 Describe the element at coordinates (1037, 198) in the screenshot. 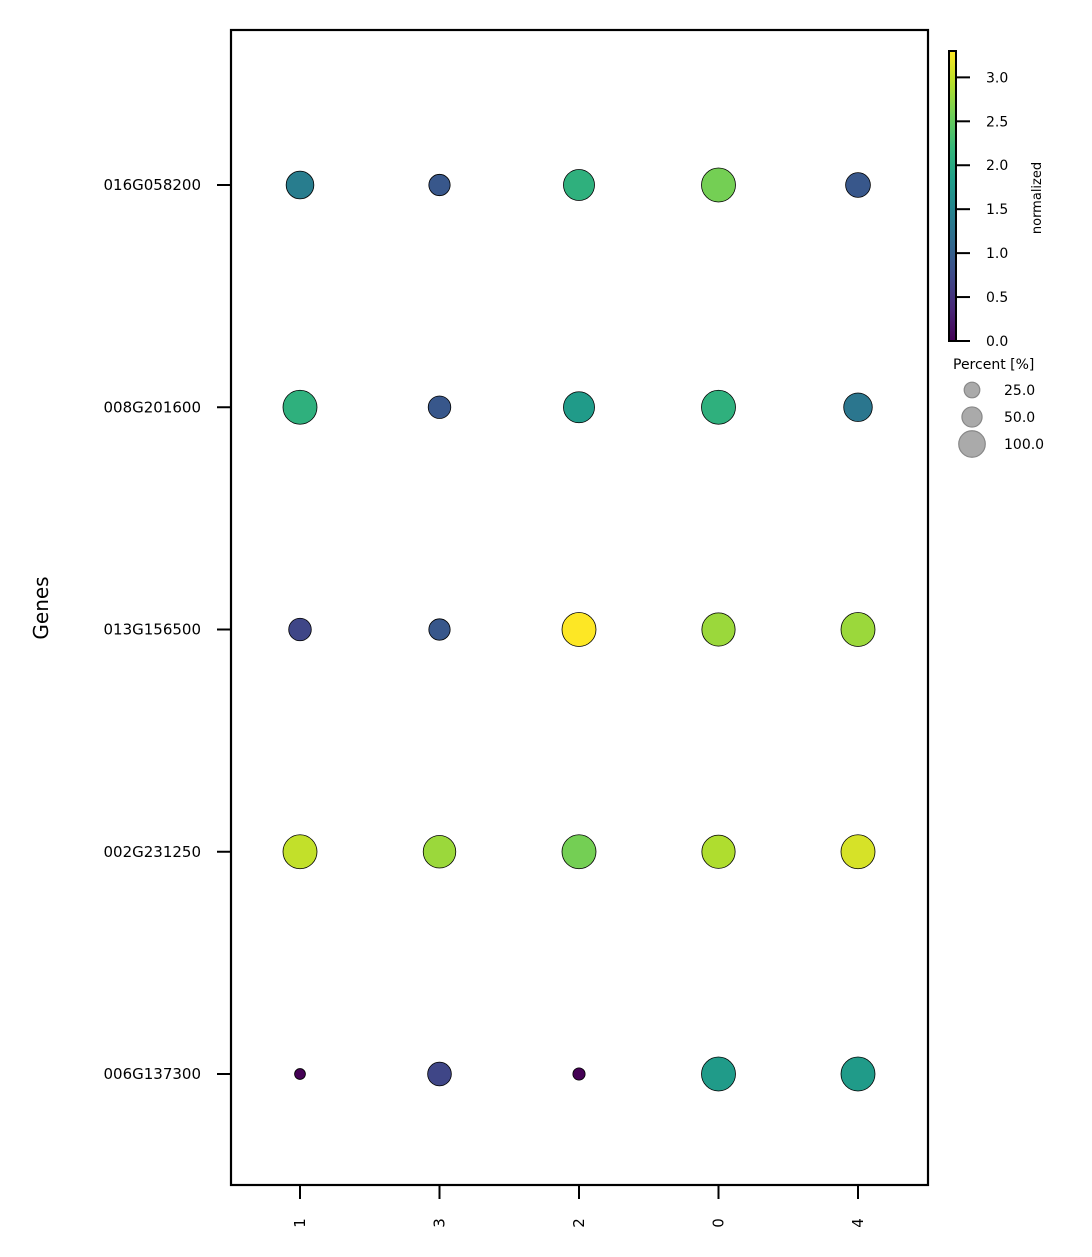

I see `colorbar-title: normalized` at that location.